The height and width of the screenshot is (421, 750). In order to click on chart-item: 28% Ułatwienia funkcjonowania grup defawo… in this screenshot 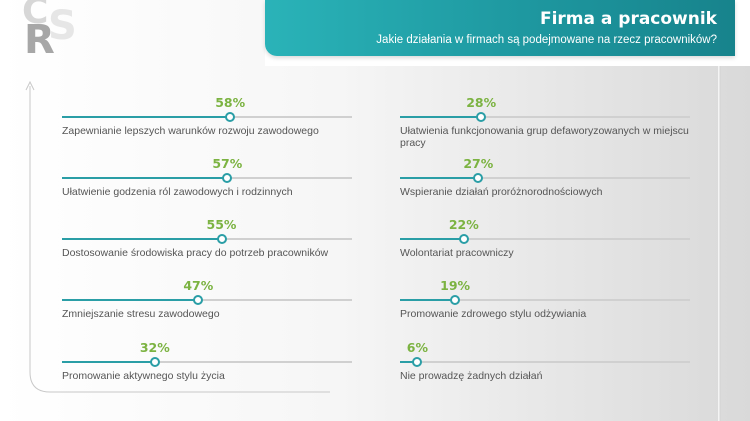, I will do `click(565, 122)`.